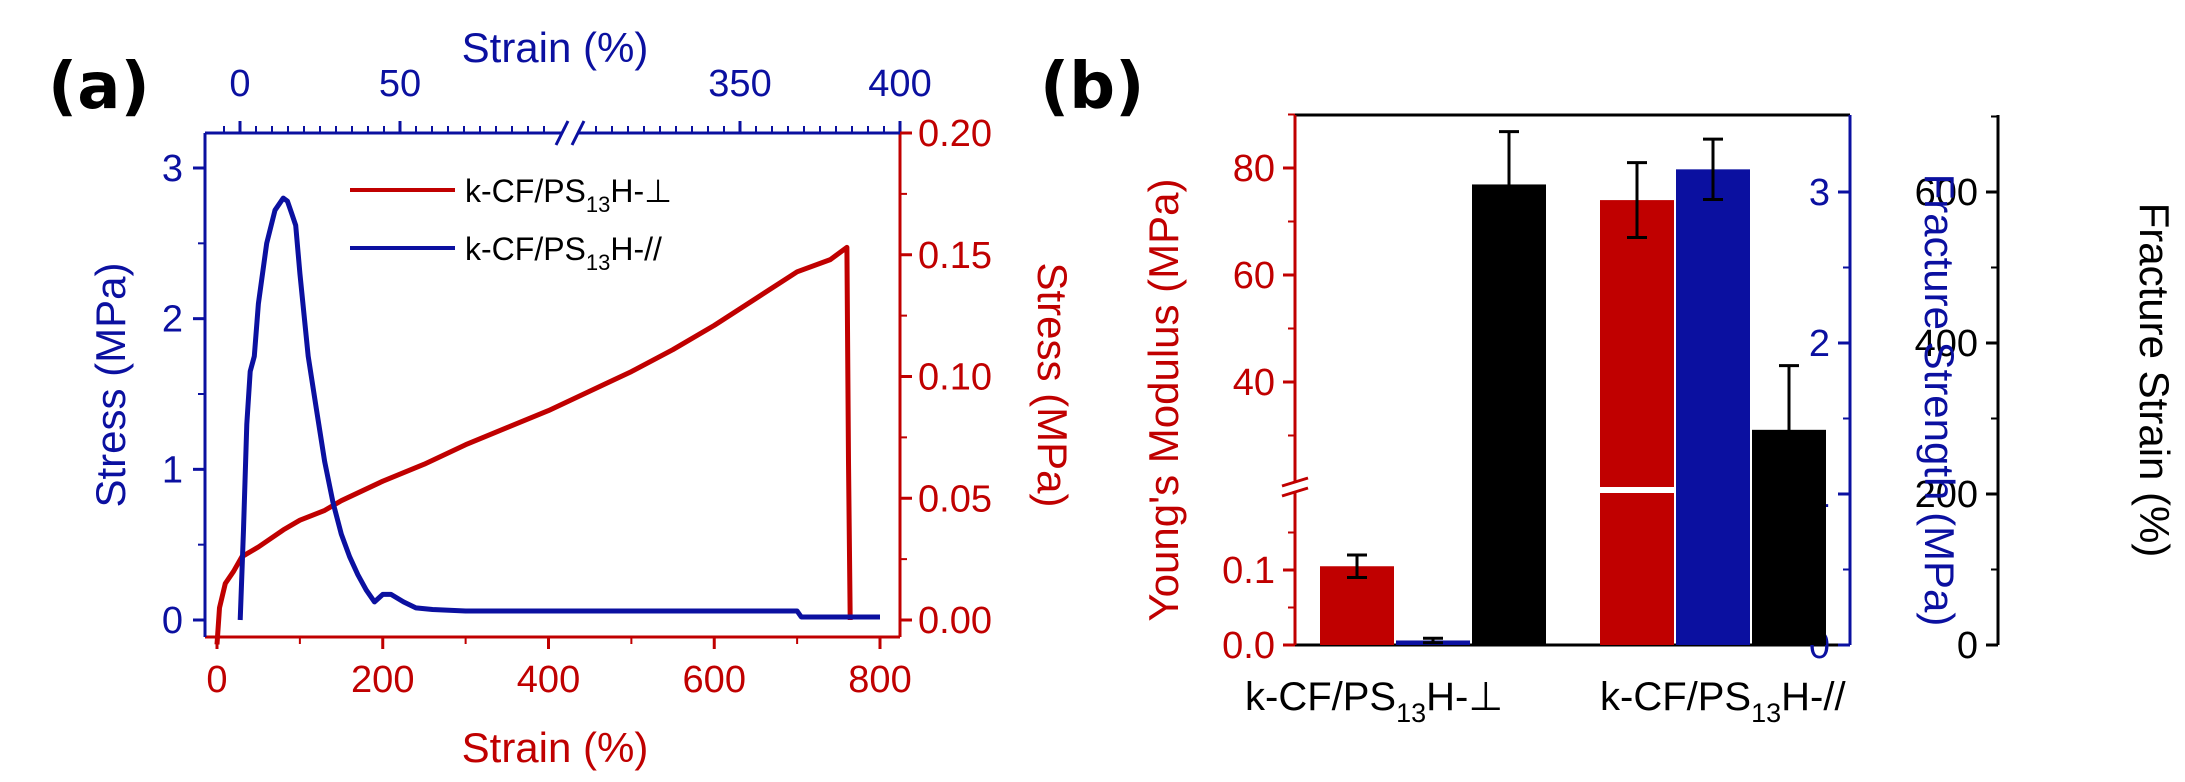 Image resolution: width=2185 pixels, height=782 pixels. What do you see at coordinates (598, 204) in the screenshot?
I see `legend-label-perpendicular-sub: 13` at bounding box center [598, 204].